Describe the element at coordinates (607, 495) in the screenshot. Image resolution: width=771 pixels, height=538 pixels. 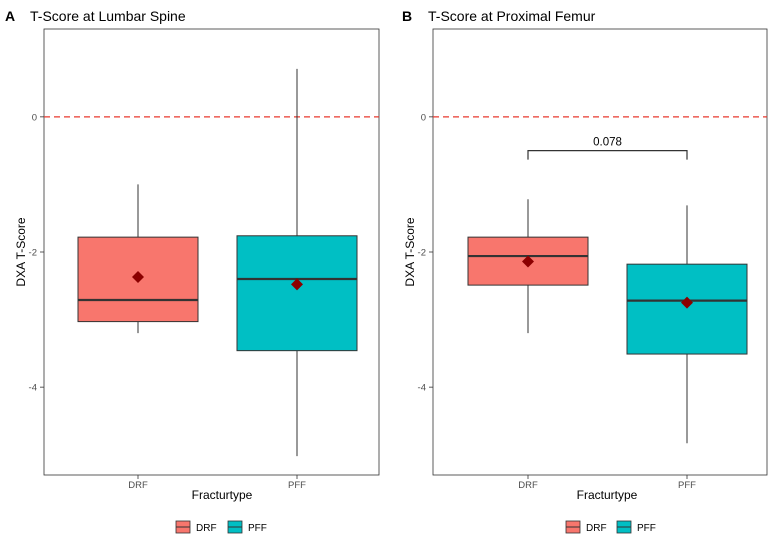
I see `panel-b-xlabel: Fracturtype` at that location.